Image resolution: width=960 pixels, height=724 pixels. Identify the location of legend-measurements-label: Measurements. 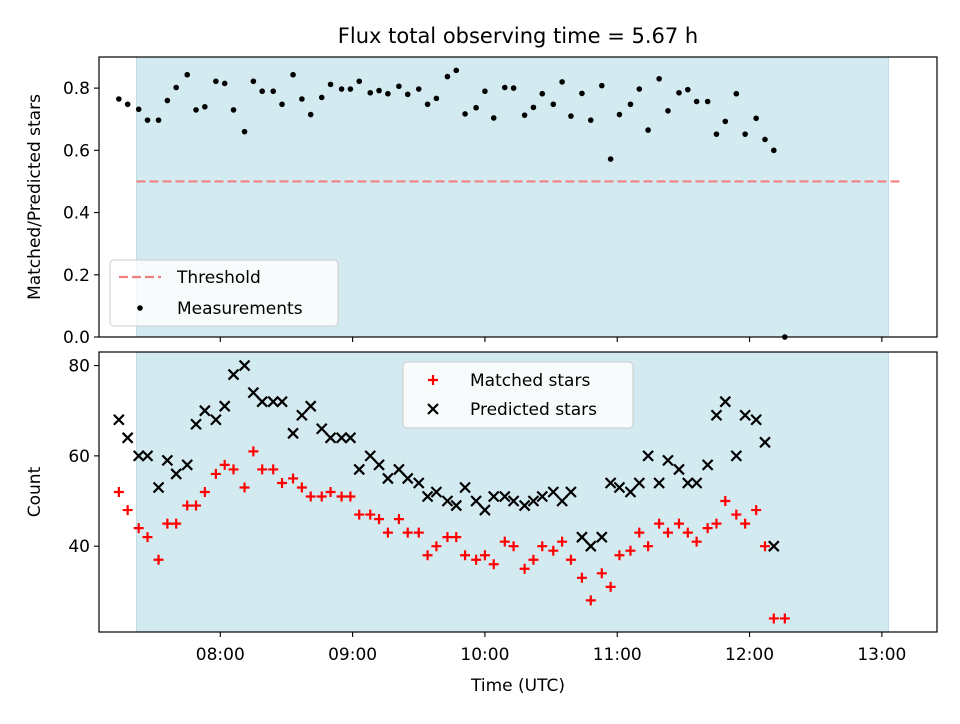
(240, 309).